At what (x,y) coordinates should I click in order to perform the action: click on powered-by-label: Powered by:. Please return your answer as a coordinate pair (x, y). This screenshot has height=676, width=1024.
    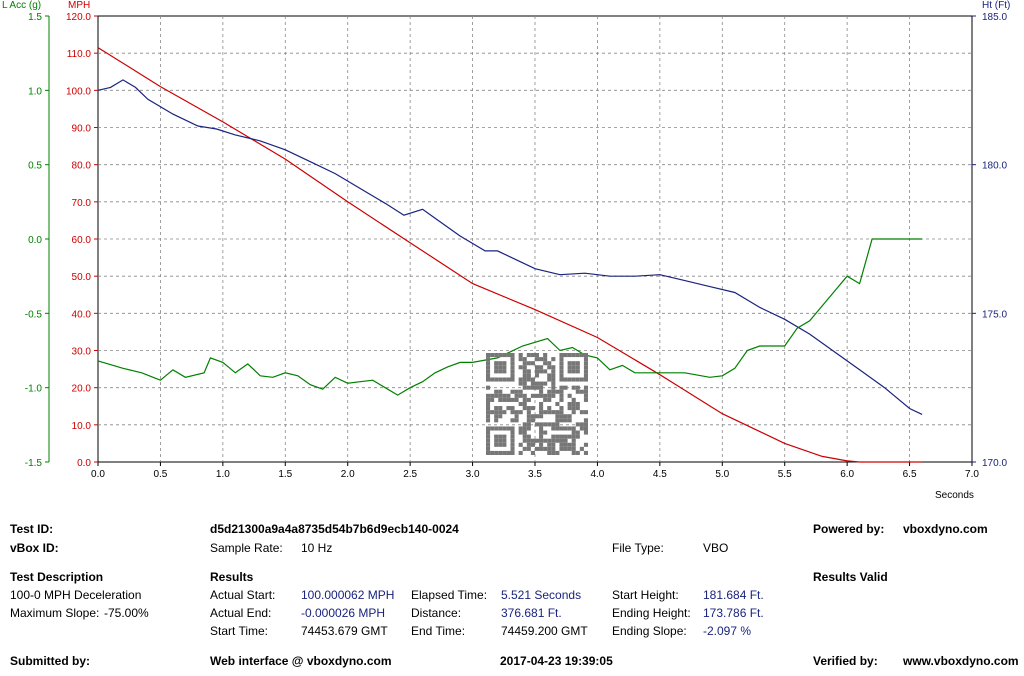
    Looking at the image, I should click on (849, 529).